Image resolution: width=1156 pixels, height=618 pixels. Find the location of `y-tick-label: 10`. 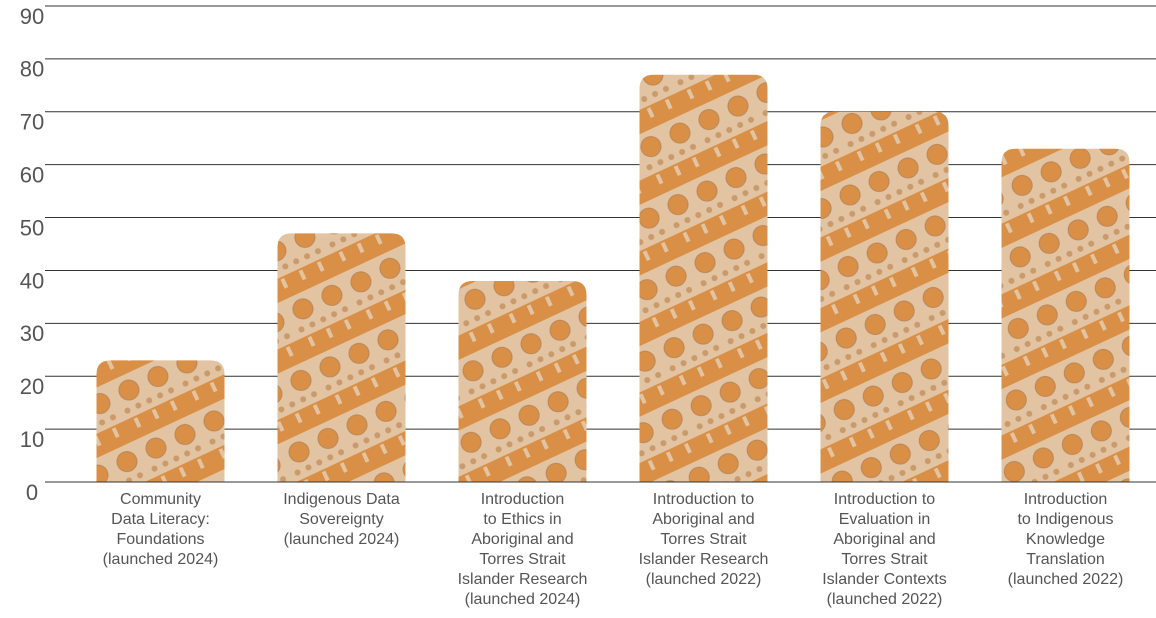

y-tick-label: 10 is located at coordinates (32, 439).